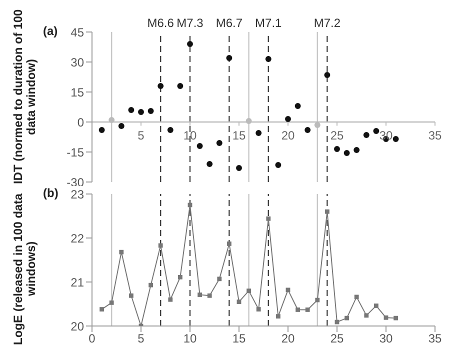  Describe the element at coordinates (75, 152) in the screenshot. I see `y-tick-label: -15` at that location.